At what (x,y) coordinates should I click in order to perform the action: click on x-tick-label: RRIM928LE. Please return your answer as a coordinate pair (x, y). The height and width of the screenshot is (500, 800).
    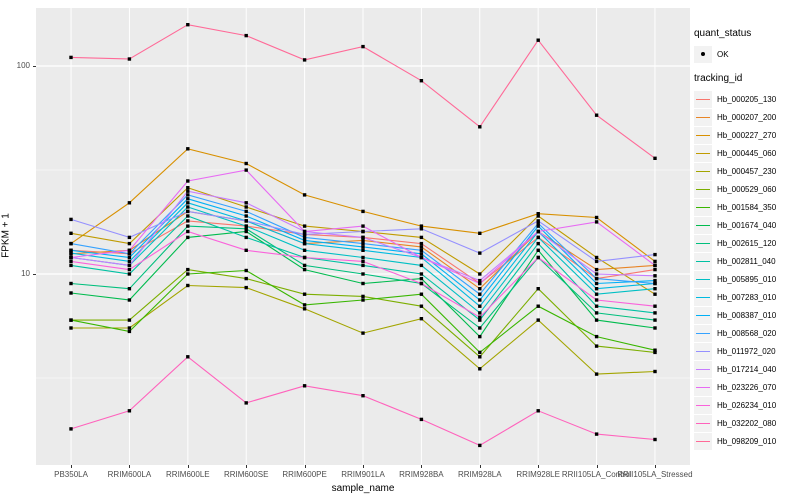
    Looking at the image, I should click on (538, 474).